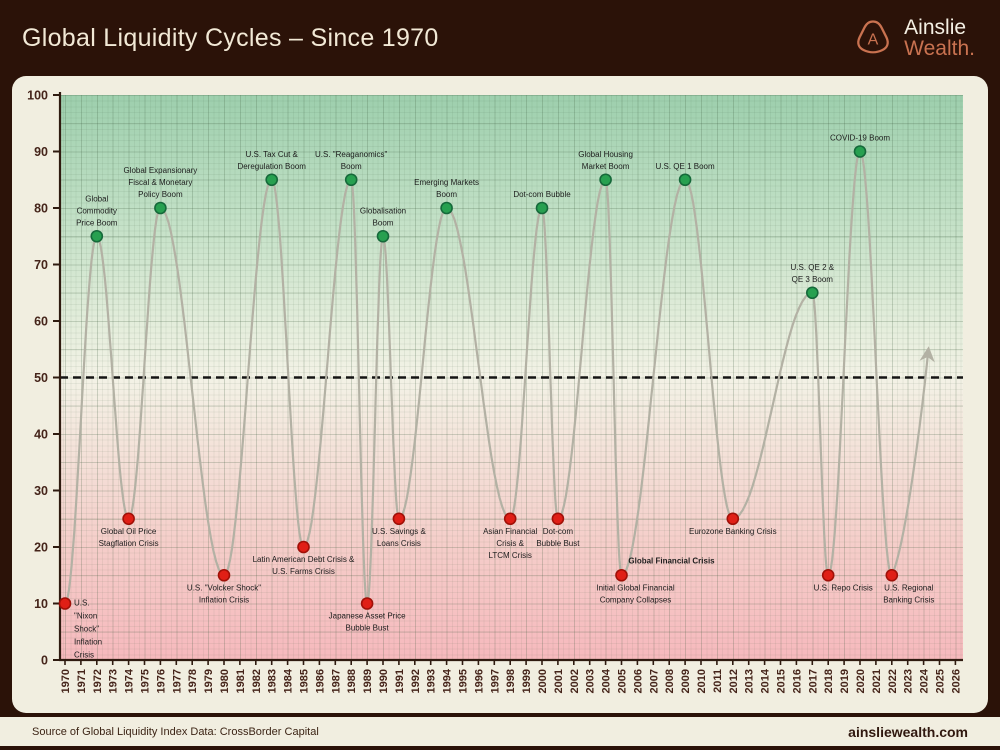  Describe the element at coordinates (320, 681) in the screenshot. I see `x-tick-label: 1986` at that location.